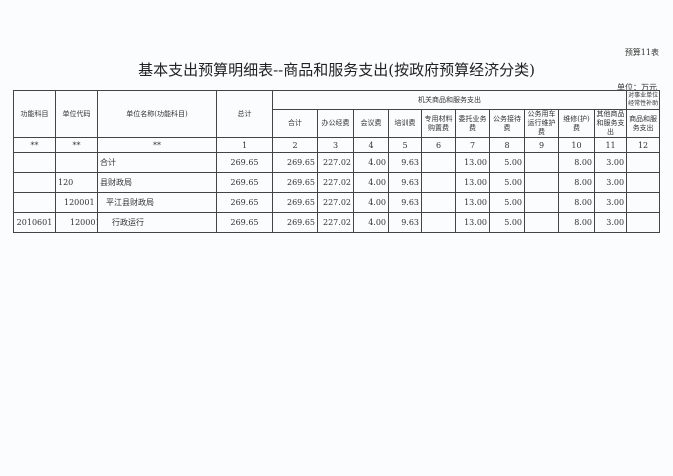 The height and width of the screenshot is (476, 673). Describe the element at coordinates (244, 145) in the screenshot. I see `column-index: 1` at that location.